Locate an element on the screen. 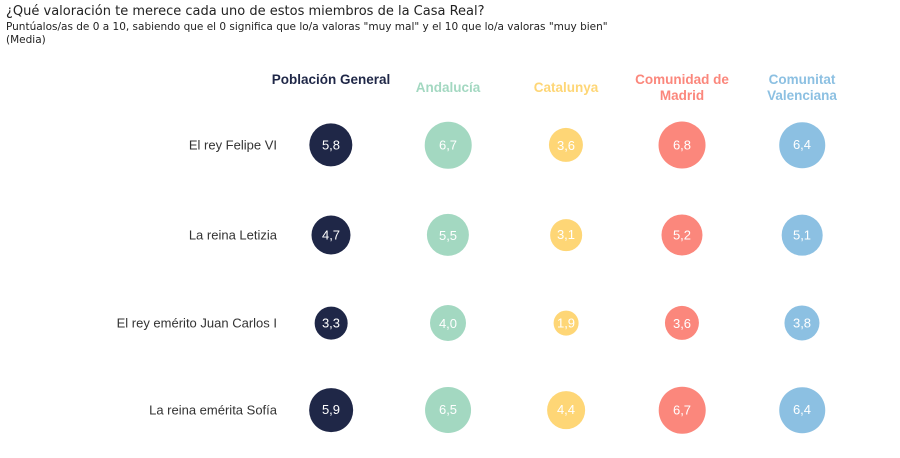 The height and width of the screenshot is (458, 900). bubble: 5,1 is located at coordinates (802, 235).